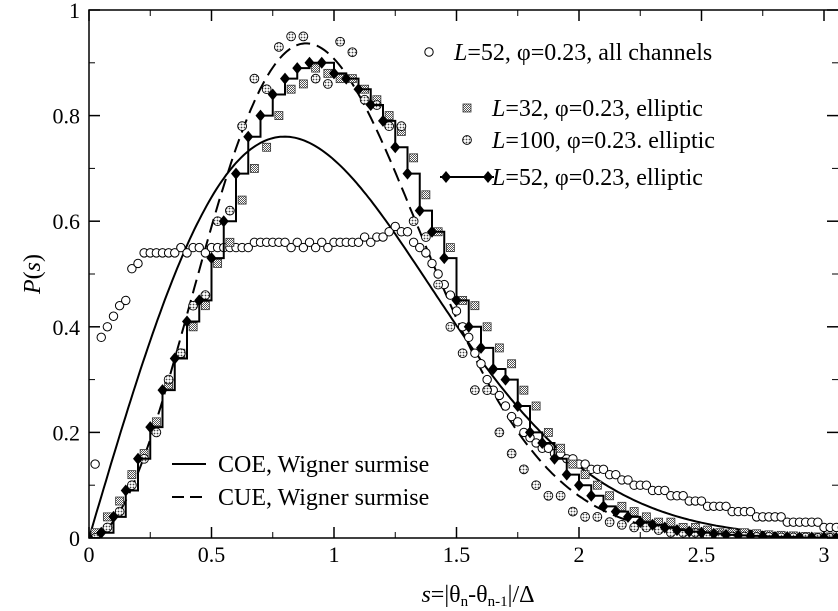 The width and height of the screenshot is (838, 611). Describe the element at coordinates (334, 554) in the screenshot. I see `x-tick-label: 1` at that location.